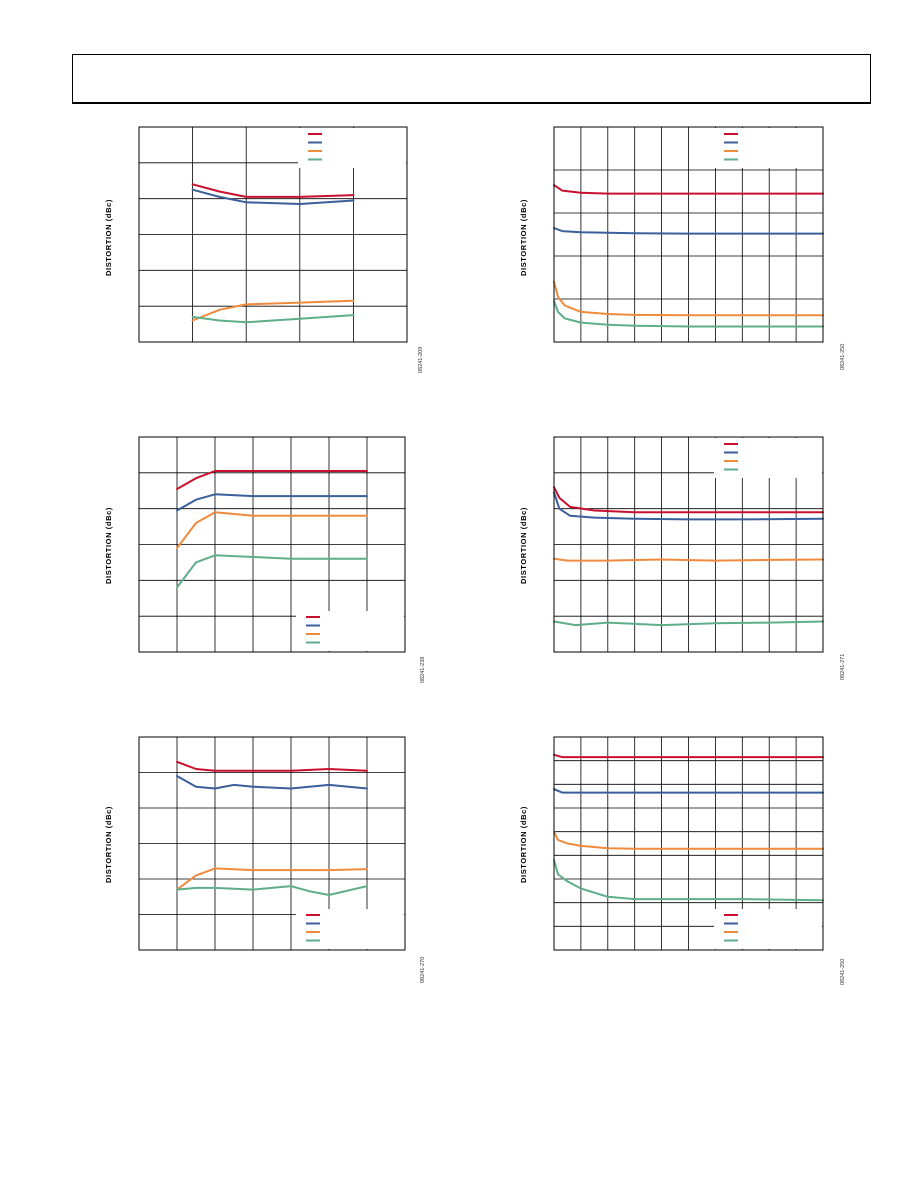 The width and height of the screenshot is (918, 1188). Describe the element at coordinates (423, 669) in the screenshot. I see `figure-number: 08241-238` at that location.